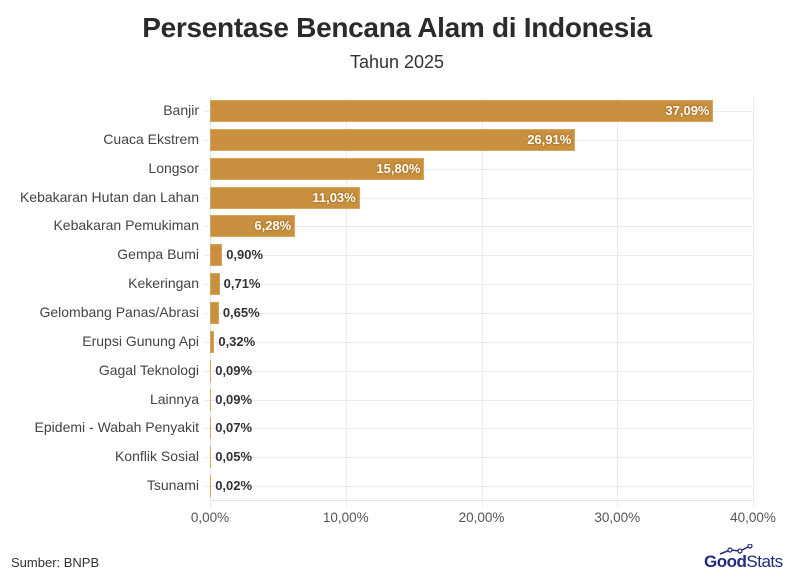 The width and height of the screenshot is (794, 585). Describe the element at coordinates (481, 517) in the screenshot. I see `x-tick-label: 20,00%` at that location.